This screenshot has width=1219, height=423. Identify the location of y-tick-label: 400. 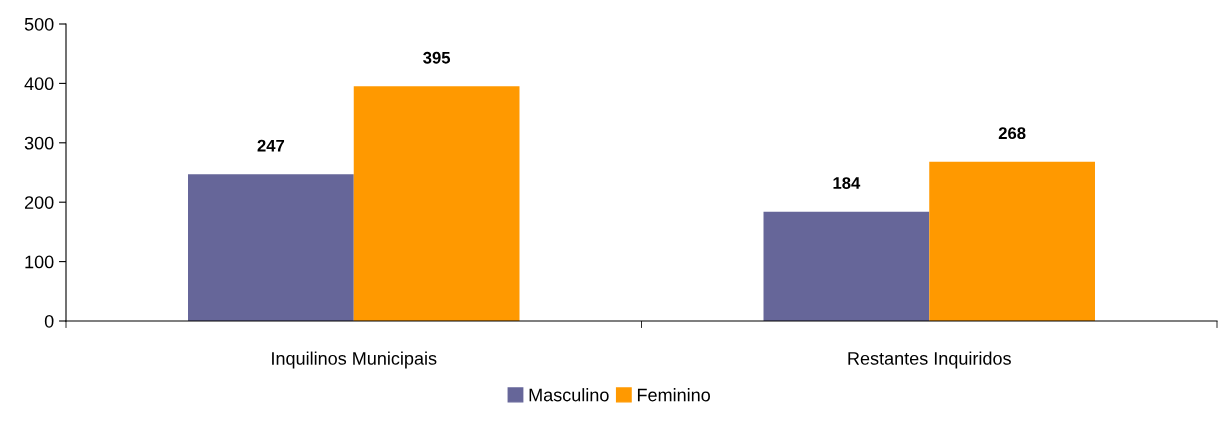
(39, 84).